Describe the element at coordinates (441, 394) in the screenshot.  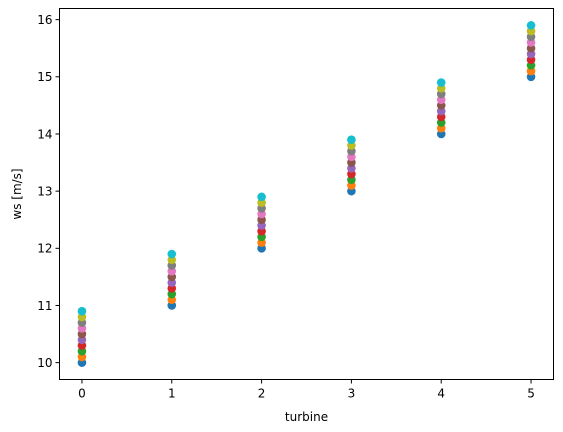
I see `x-tick-label: 4` at that location.